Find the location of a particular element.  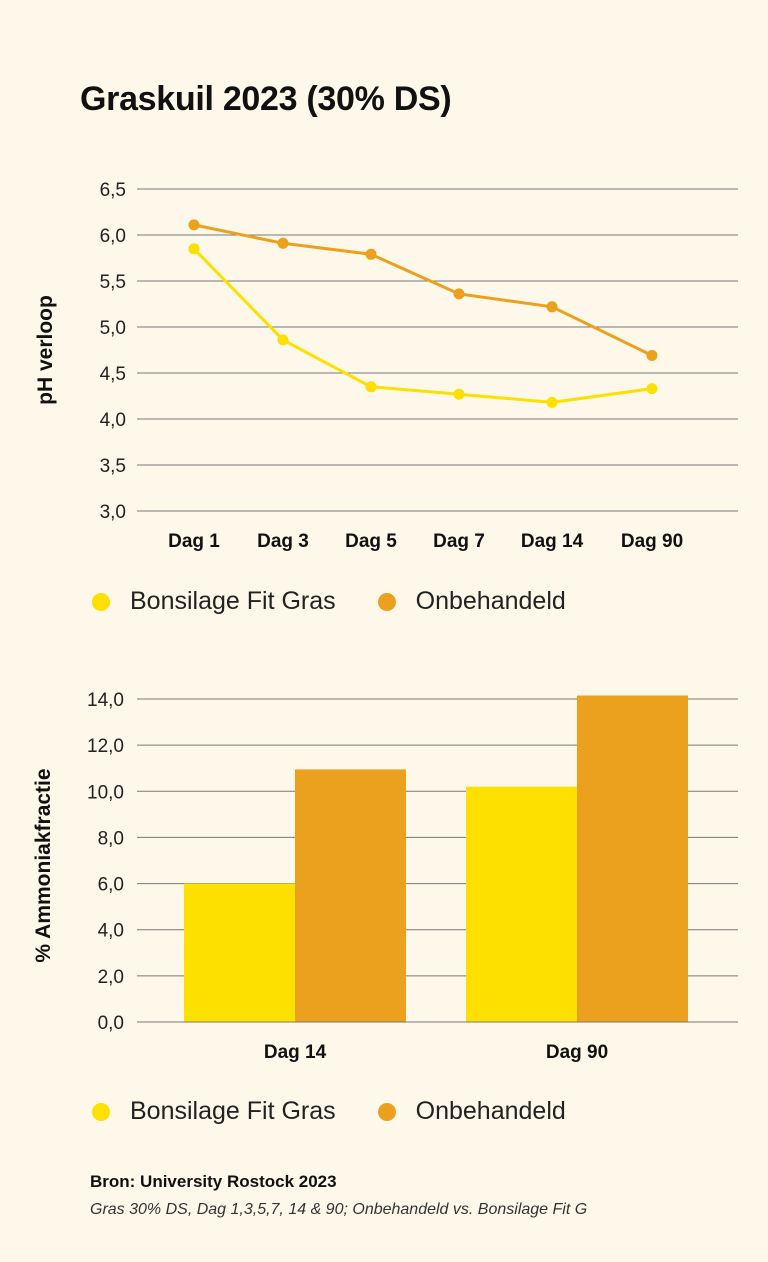

legend-item-fit-2: Bonsilage Fit Gras is located at coordinates (214, 1111).